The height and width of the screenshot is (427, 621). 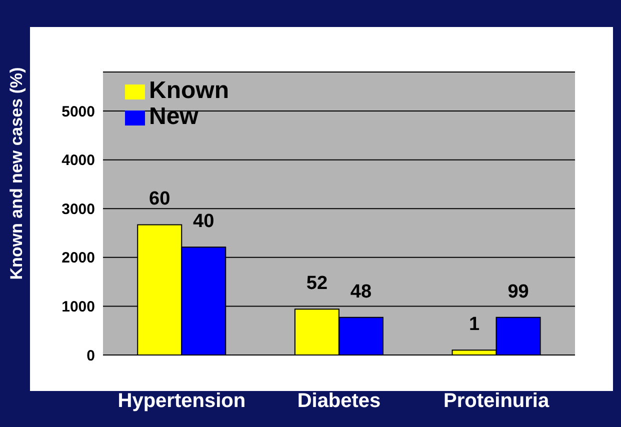 What do you see at coordinates (78, 307) in the screenshot?
I see `y-tick-label: 1000` at bounding box center [78, 307].